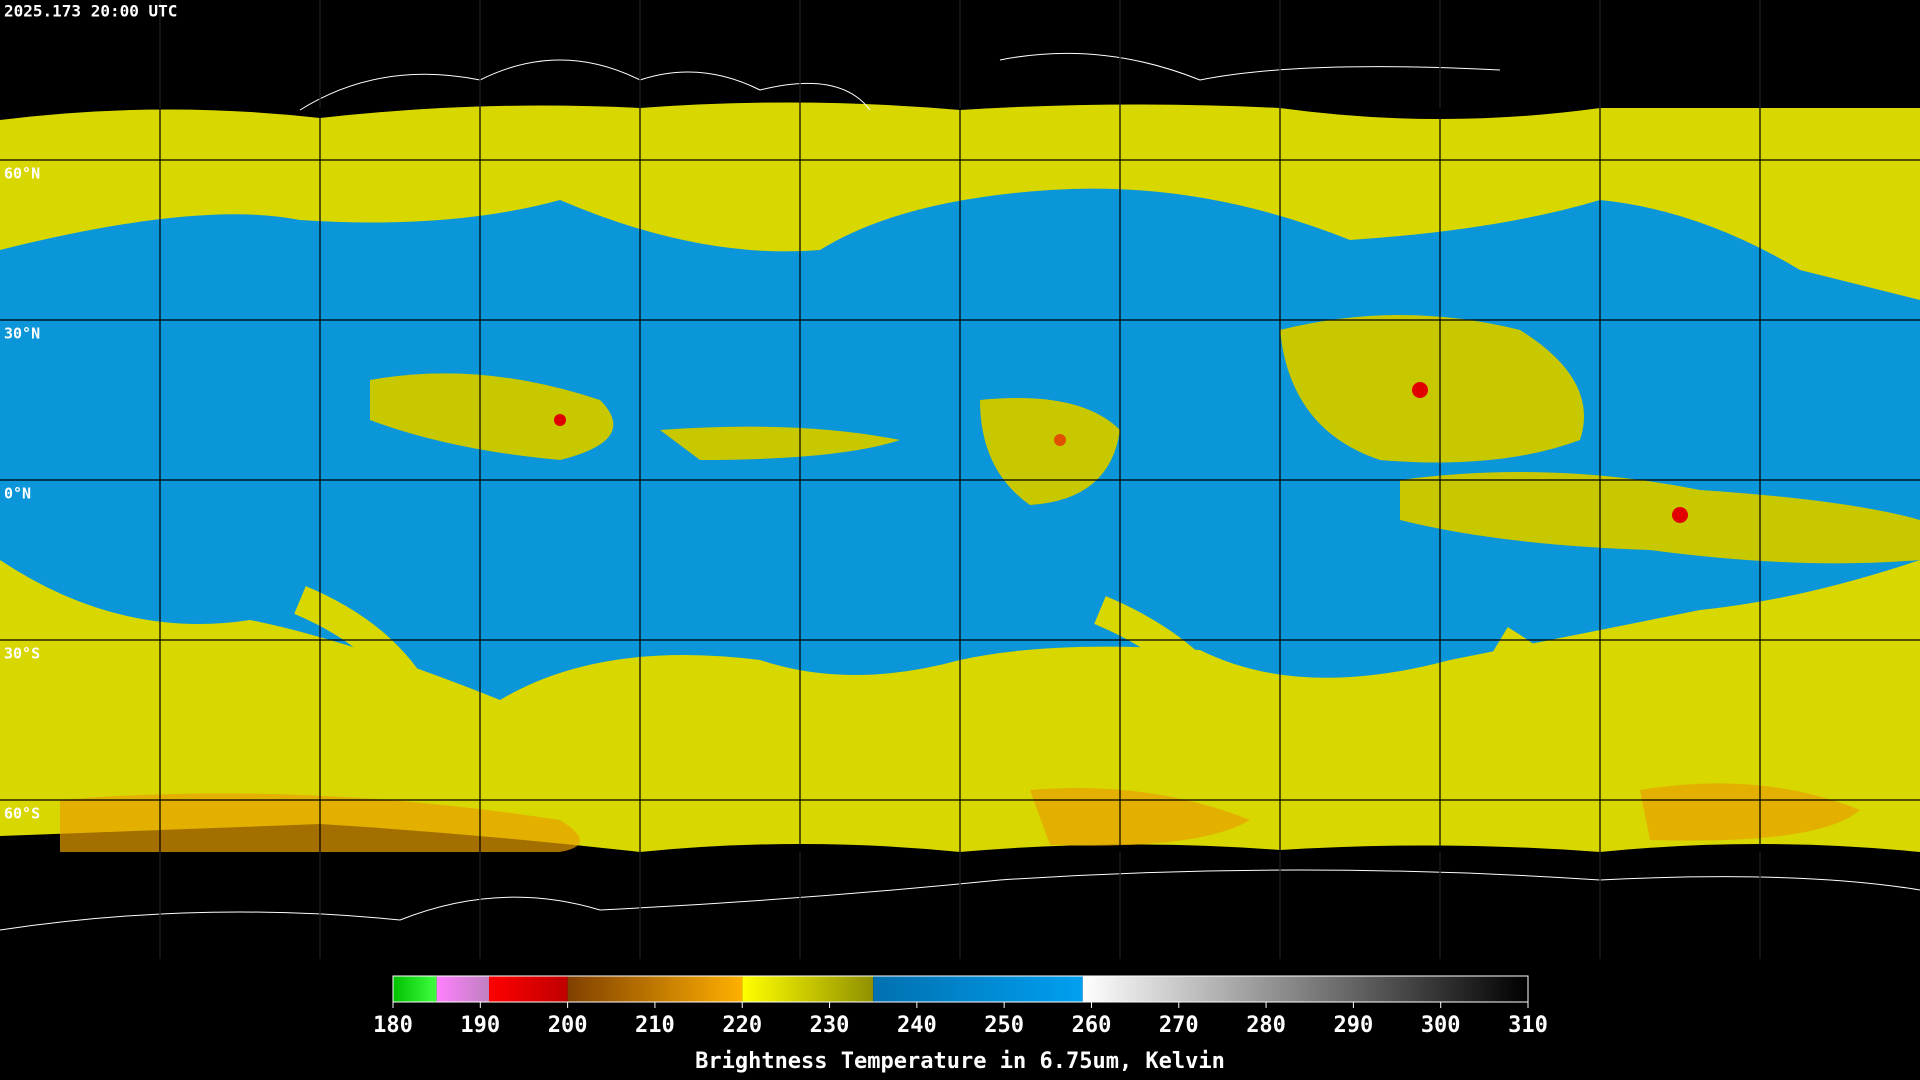  Describe the element at coordinates (568, 1025) in the screenshot. I see `colorbar-tick-label: 200` at that location.